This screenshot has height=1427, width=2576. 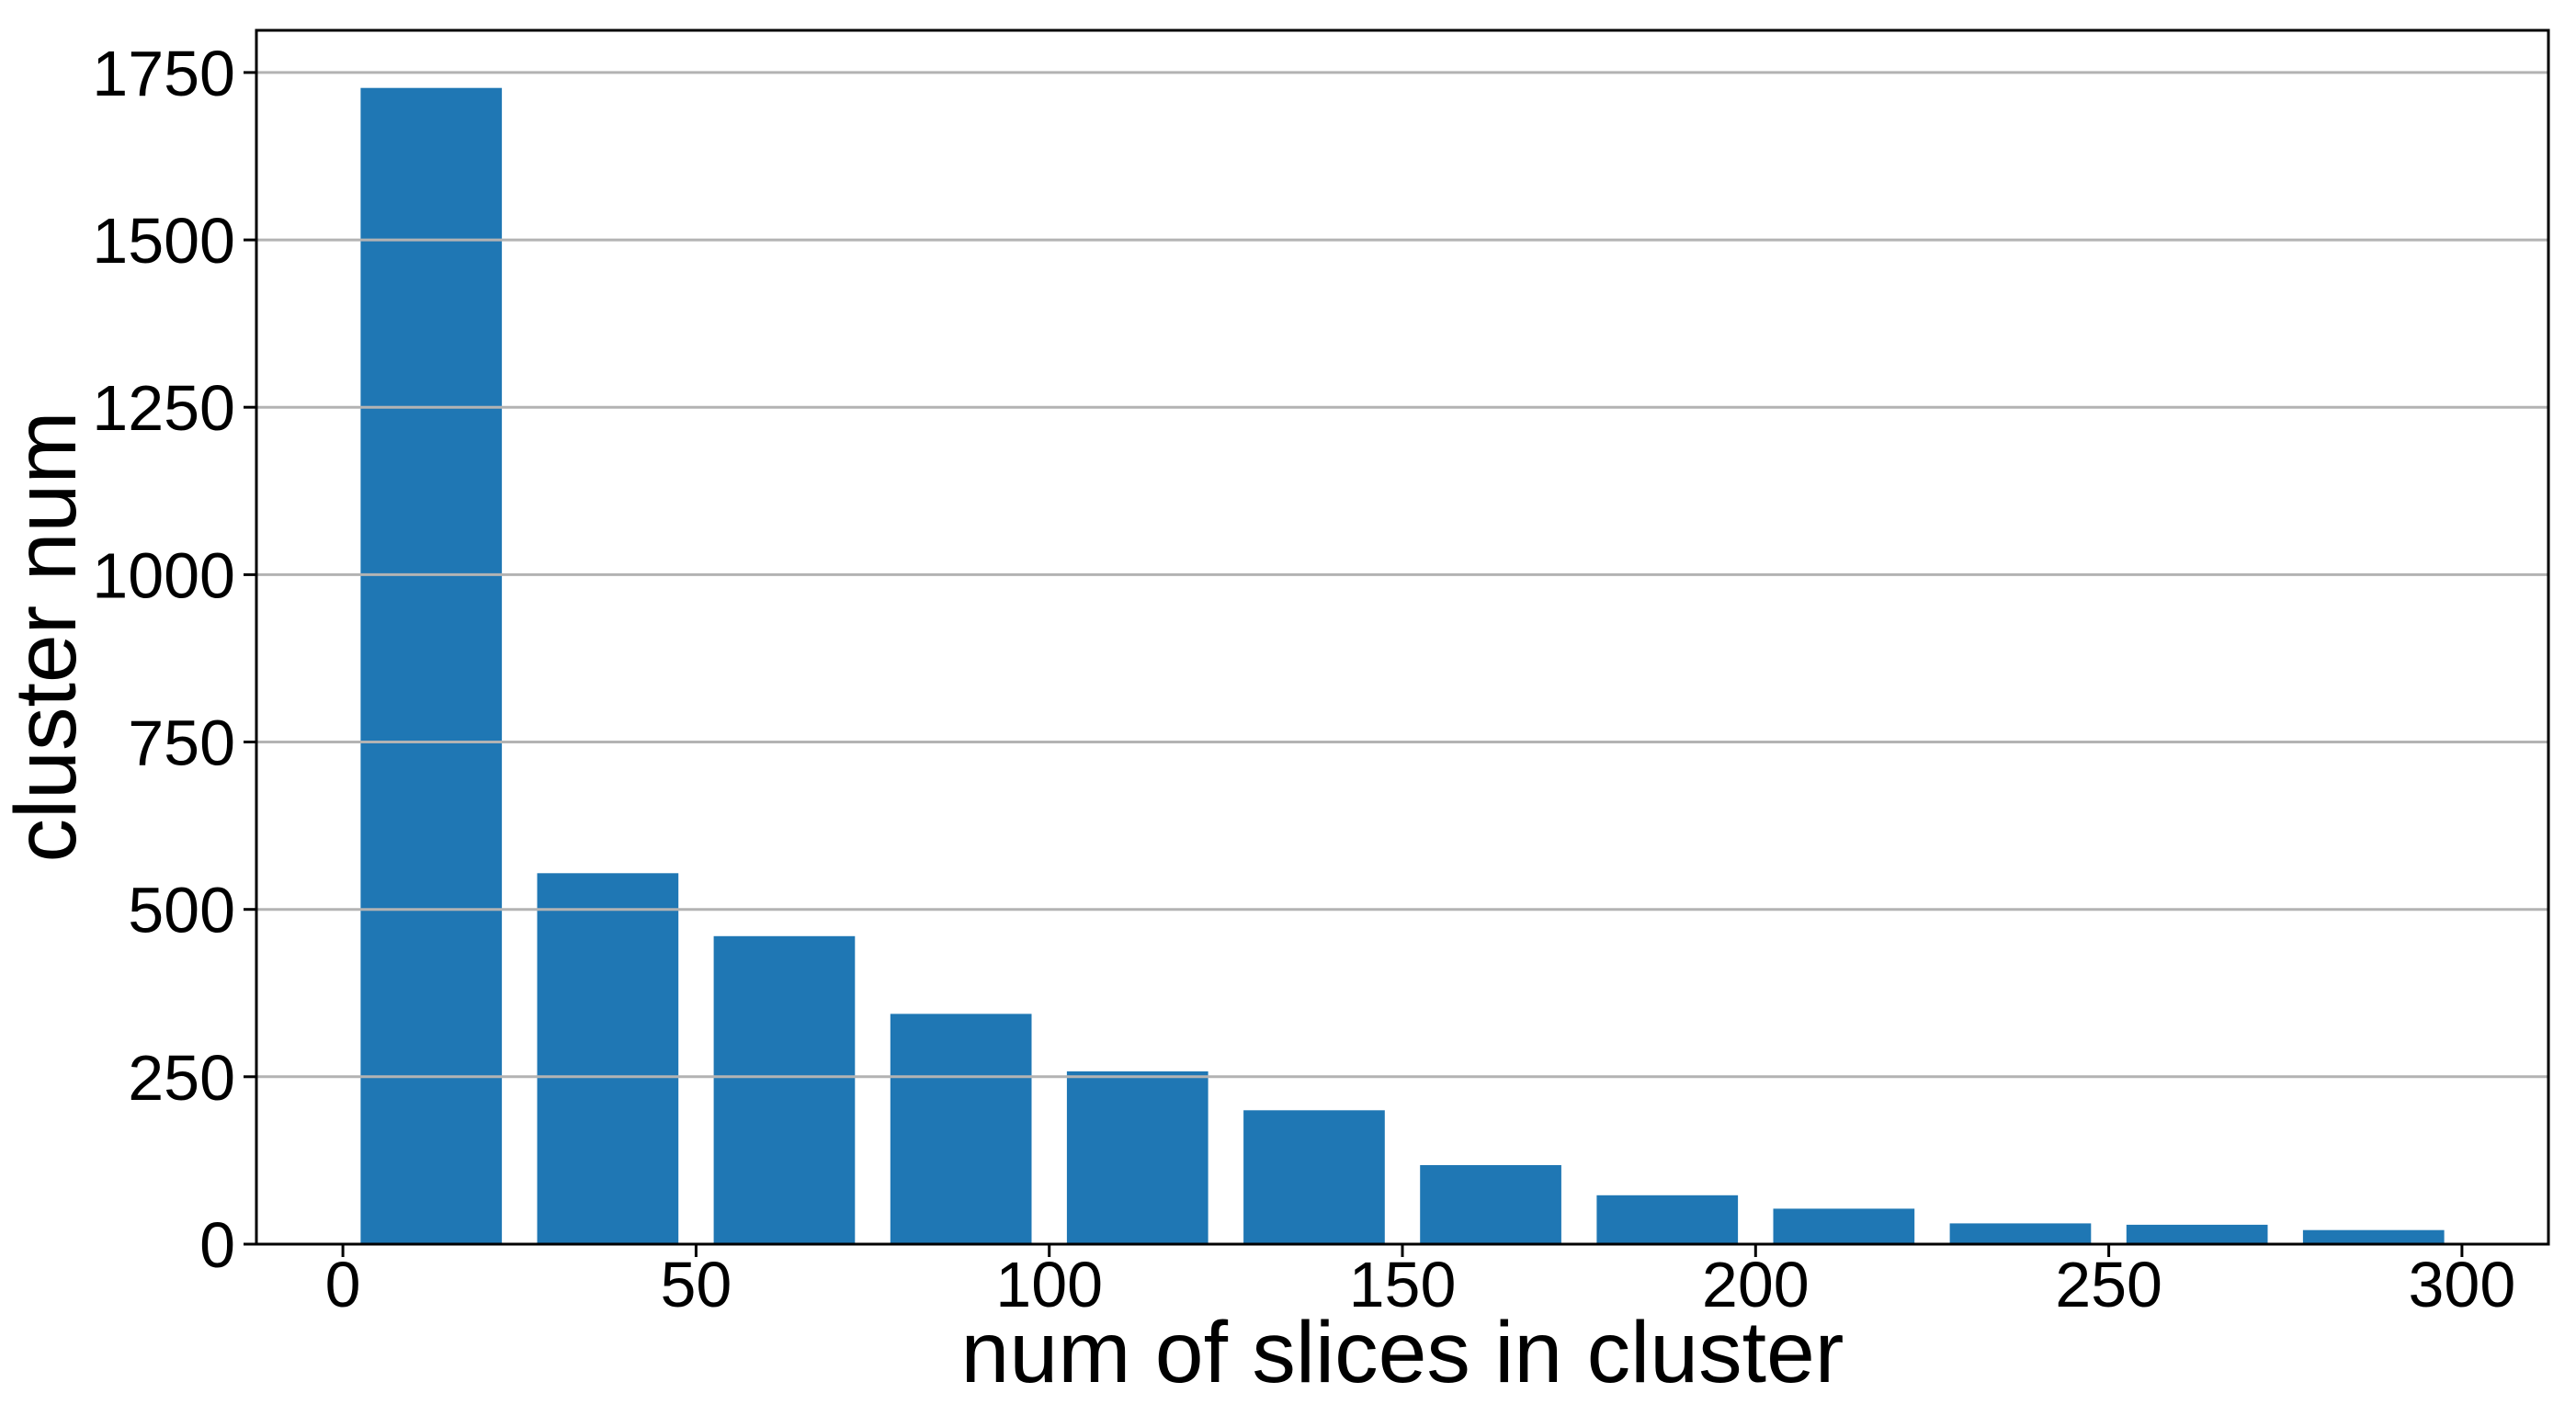 I want to click on y-tick-label: 750, so click(x=182, y=743).